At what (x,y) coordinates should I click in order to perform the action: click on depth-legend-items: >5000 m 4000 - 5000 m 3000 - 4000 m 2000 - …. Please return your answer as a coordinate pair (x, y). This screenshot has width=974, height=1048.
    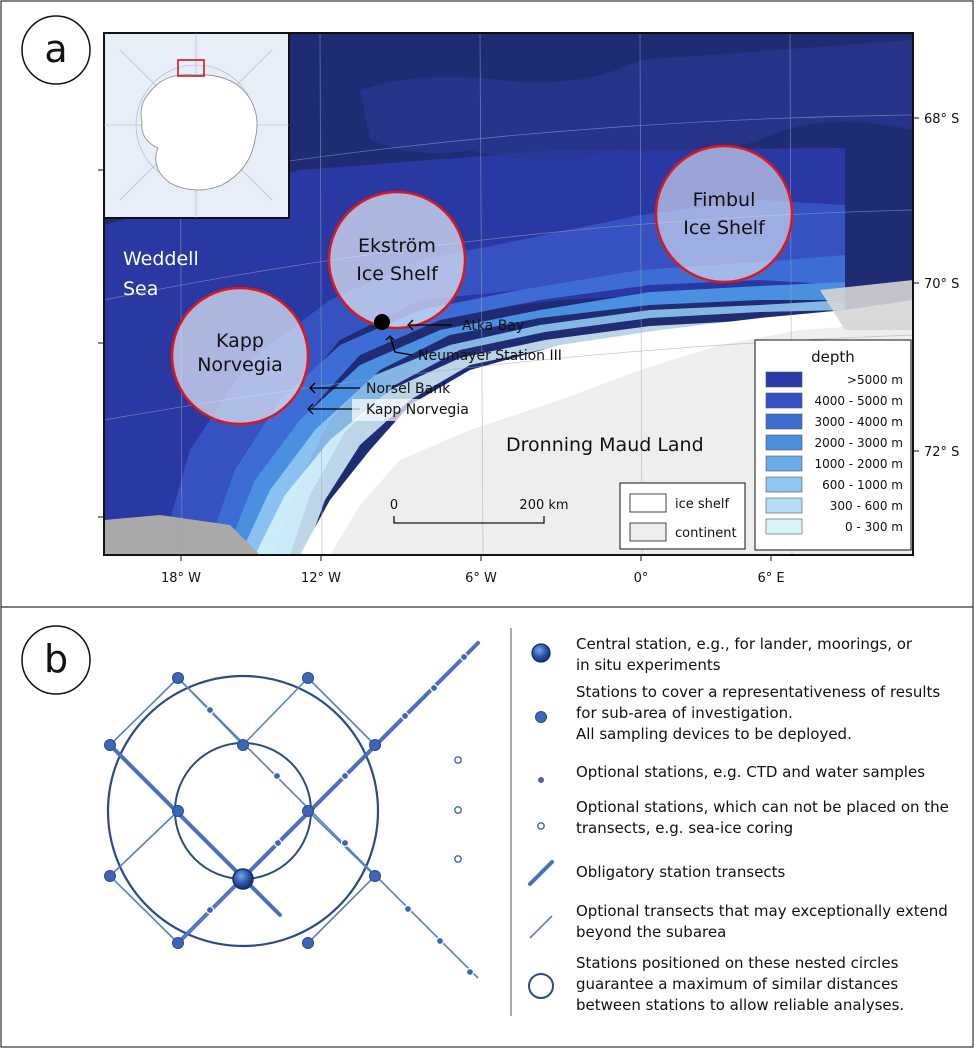
    Looking at the image, I should click on (834, 453).